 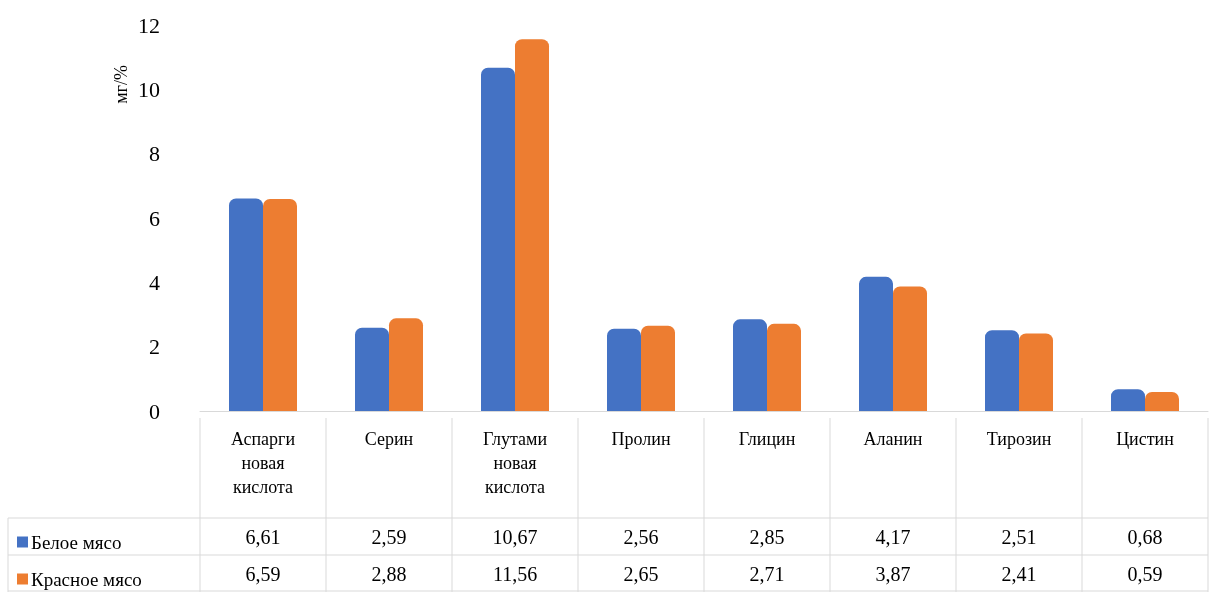 I want to click on x-tick-label: Глицин, so click(x=767, y=439).